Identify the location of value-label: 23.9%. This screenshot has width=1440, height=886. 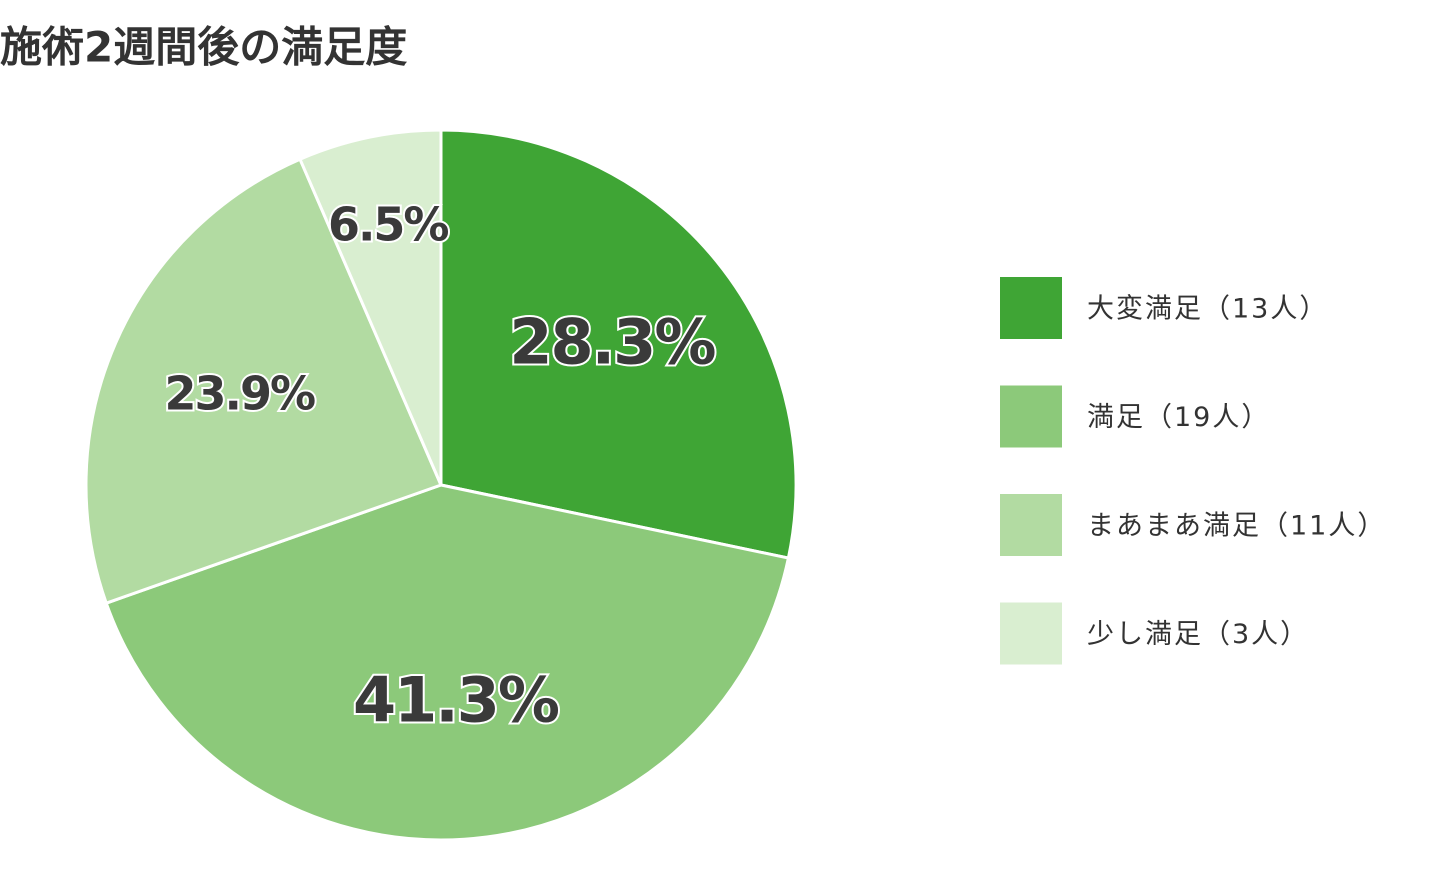
(239, 393).